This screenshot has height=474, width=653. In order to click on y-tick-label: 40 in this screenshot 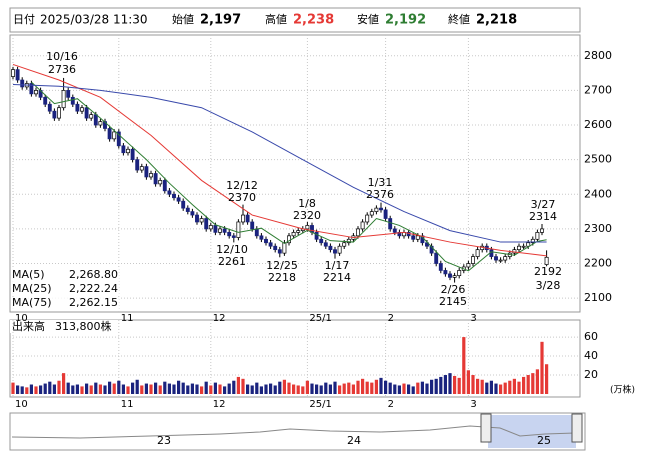, I will do `click(591, 355)`.